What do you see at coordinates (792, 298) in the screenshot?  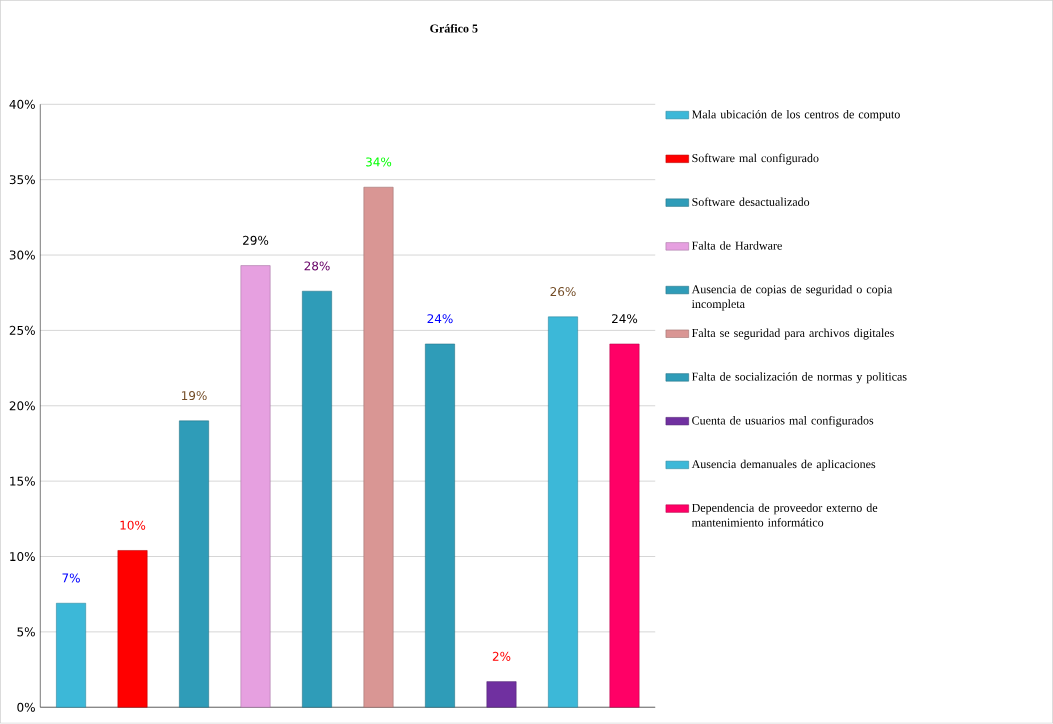 I see `legend-label: Ausencia de copias de seguridad o copia incompleta` at bounding box center [792, 298].